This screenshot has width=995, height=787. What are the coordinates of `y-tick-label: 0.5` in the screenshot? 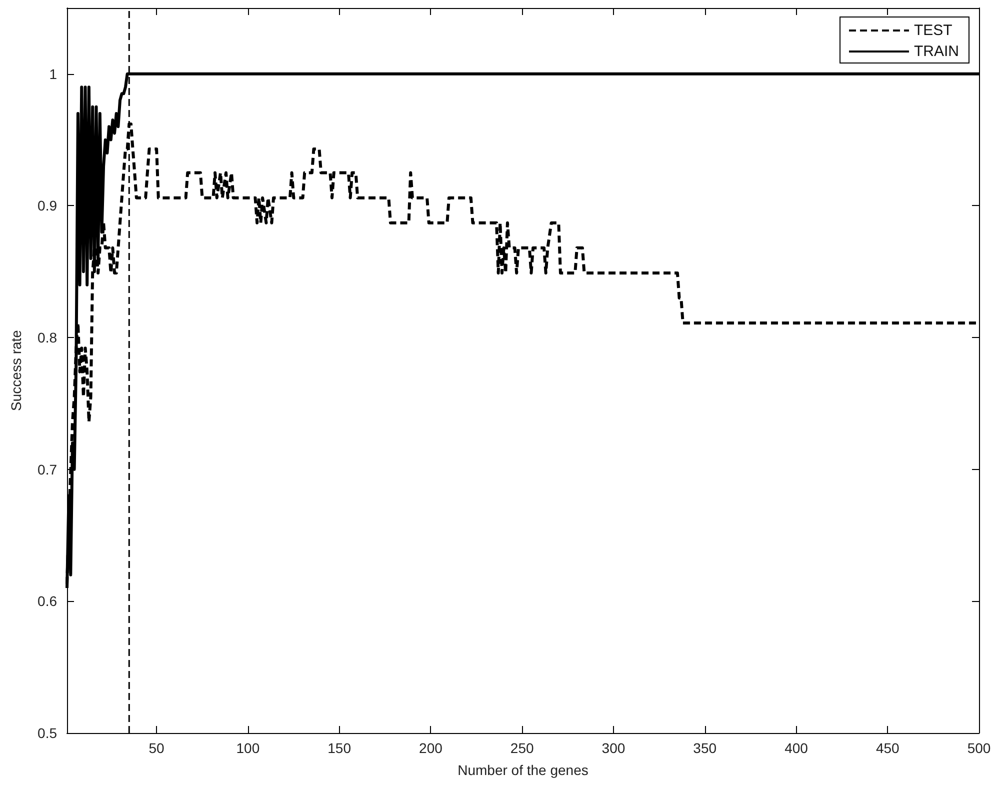 It's located at (48, 733).